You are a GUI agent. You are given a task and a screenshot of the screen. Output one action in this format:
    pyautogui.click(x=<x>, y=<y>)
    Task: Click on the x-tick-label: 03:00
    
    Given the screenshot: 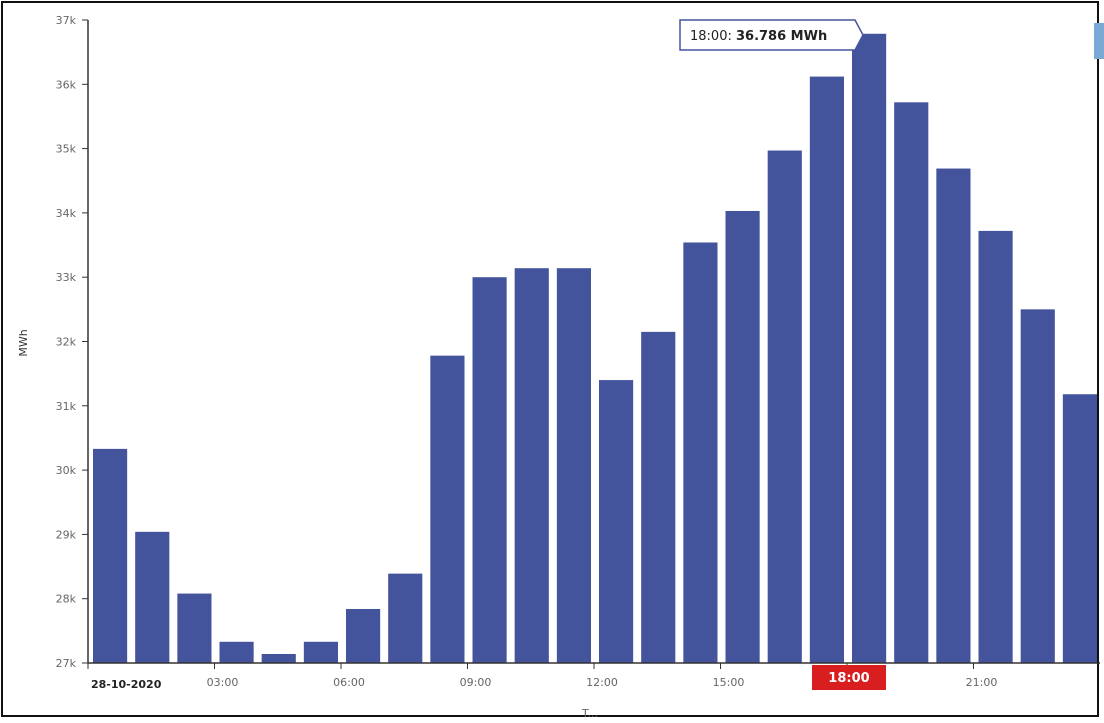 What is the action you would take?
    pyautogui.click(x=223, y=682)
    